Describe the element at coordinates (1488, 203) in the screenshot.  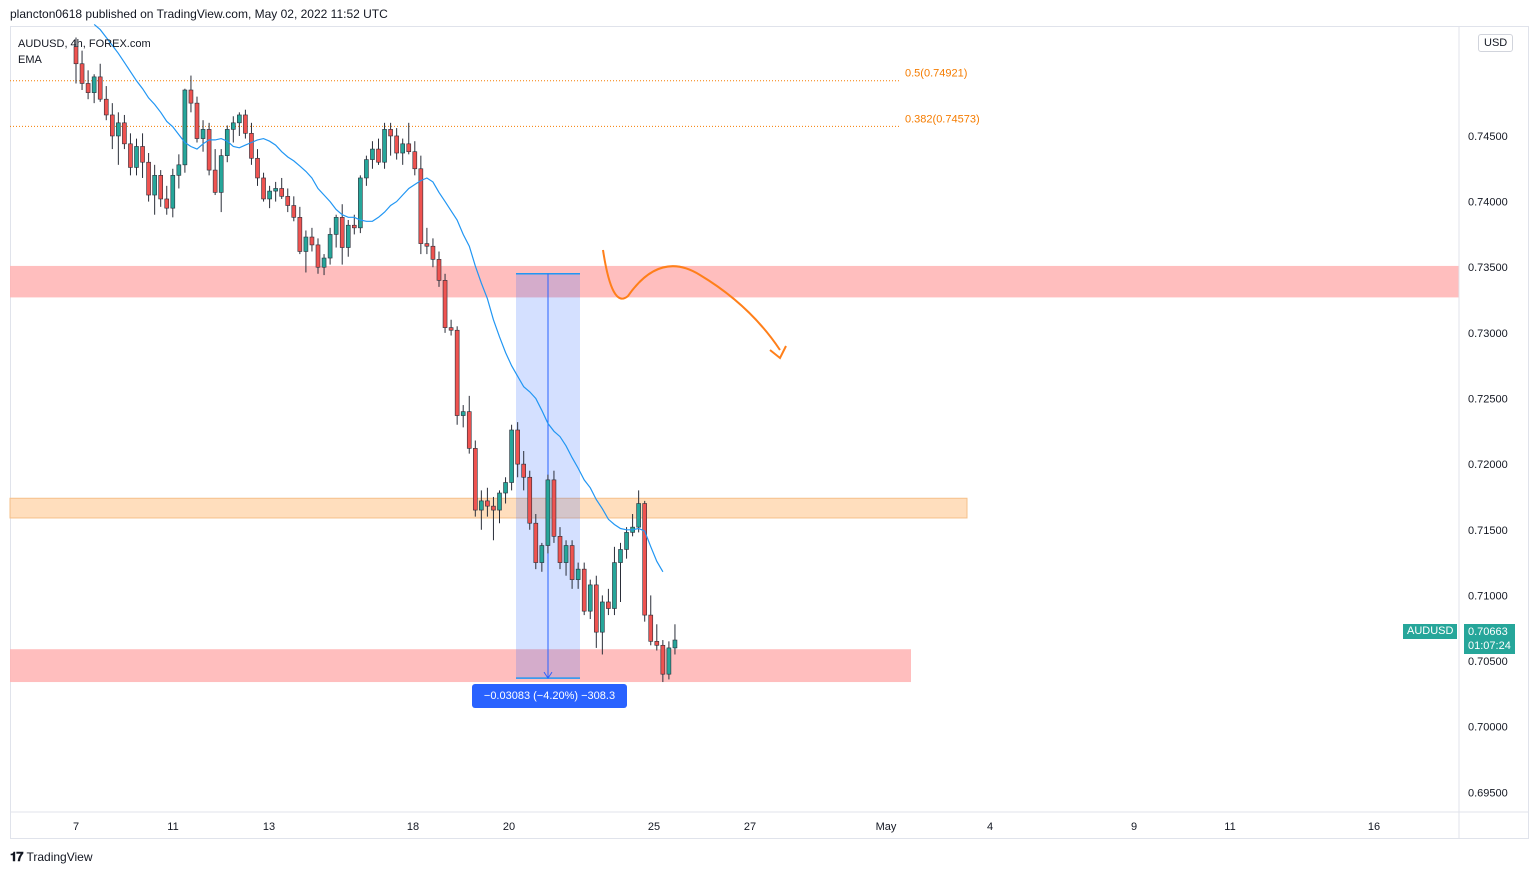
I see `y-tick-label: 0.74000` at that location.